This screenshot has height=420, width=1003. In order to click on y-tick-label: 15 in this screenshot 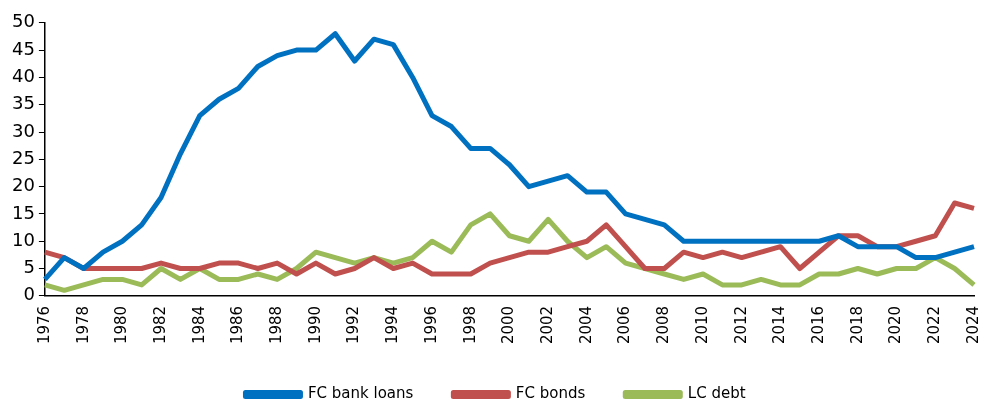, I will do `click(23, 212)`.